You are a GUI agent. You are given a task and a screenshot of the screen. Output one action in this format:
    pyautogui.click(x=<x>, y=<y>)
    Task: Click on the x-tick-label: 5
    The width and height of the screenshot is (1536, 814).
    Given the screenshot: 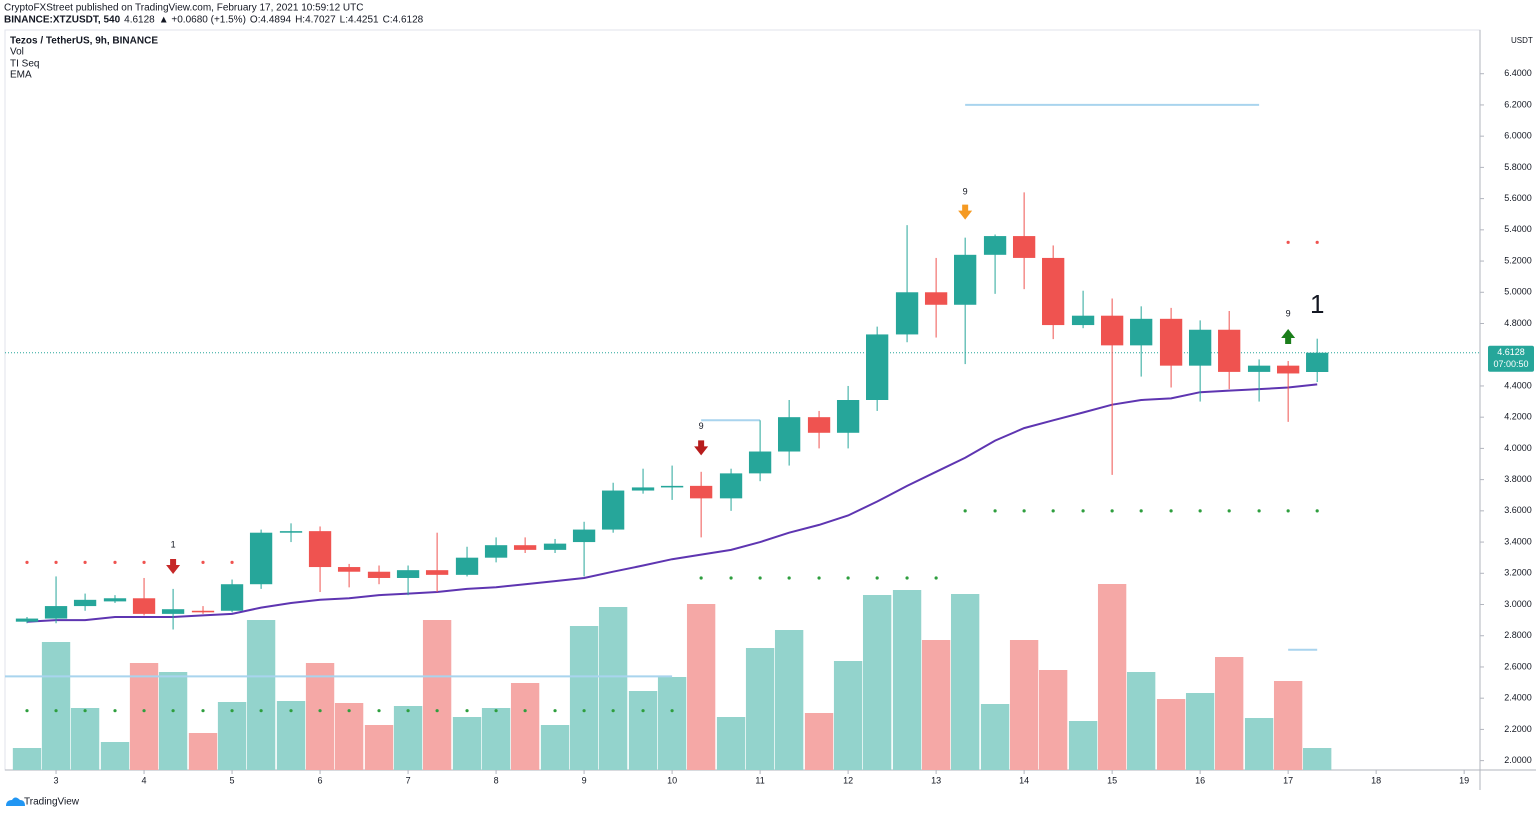 What is the action you would take?
    pyautogui.click(x=232, y=780)
    